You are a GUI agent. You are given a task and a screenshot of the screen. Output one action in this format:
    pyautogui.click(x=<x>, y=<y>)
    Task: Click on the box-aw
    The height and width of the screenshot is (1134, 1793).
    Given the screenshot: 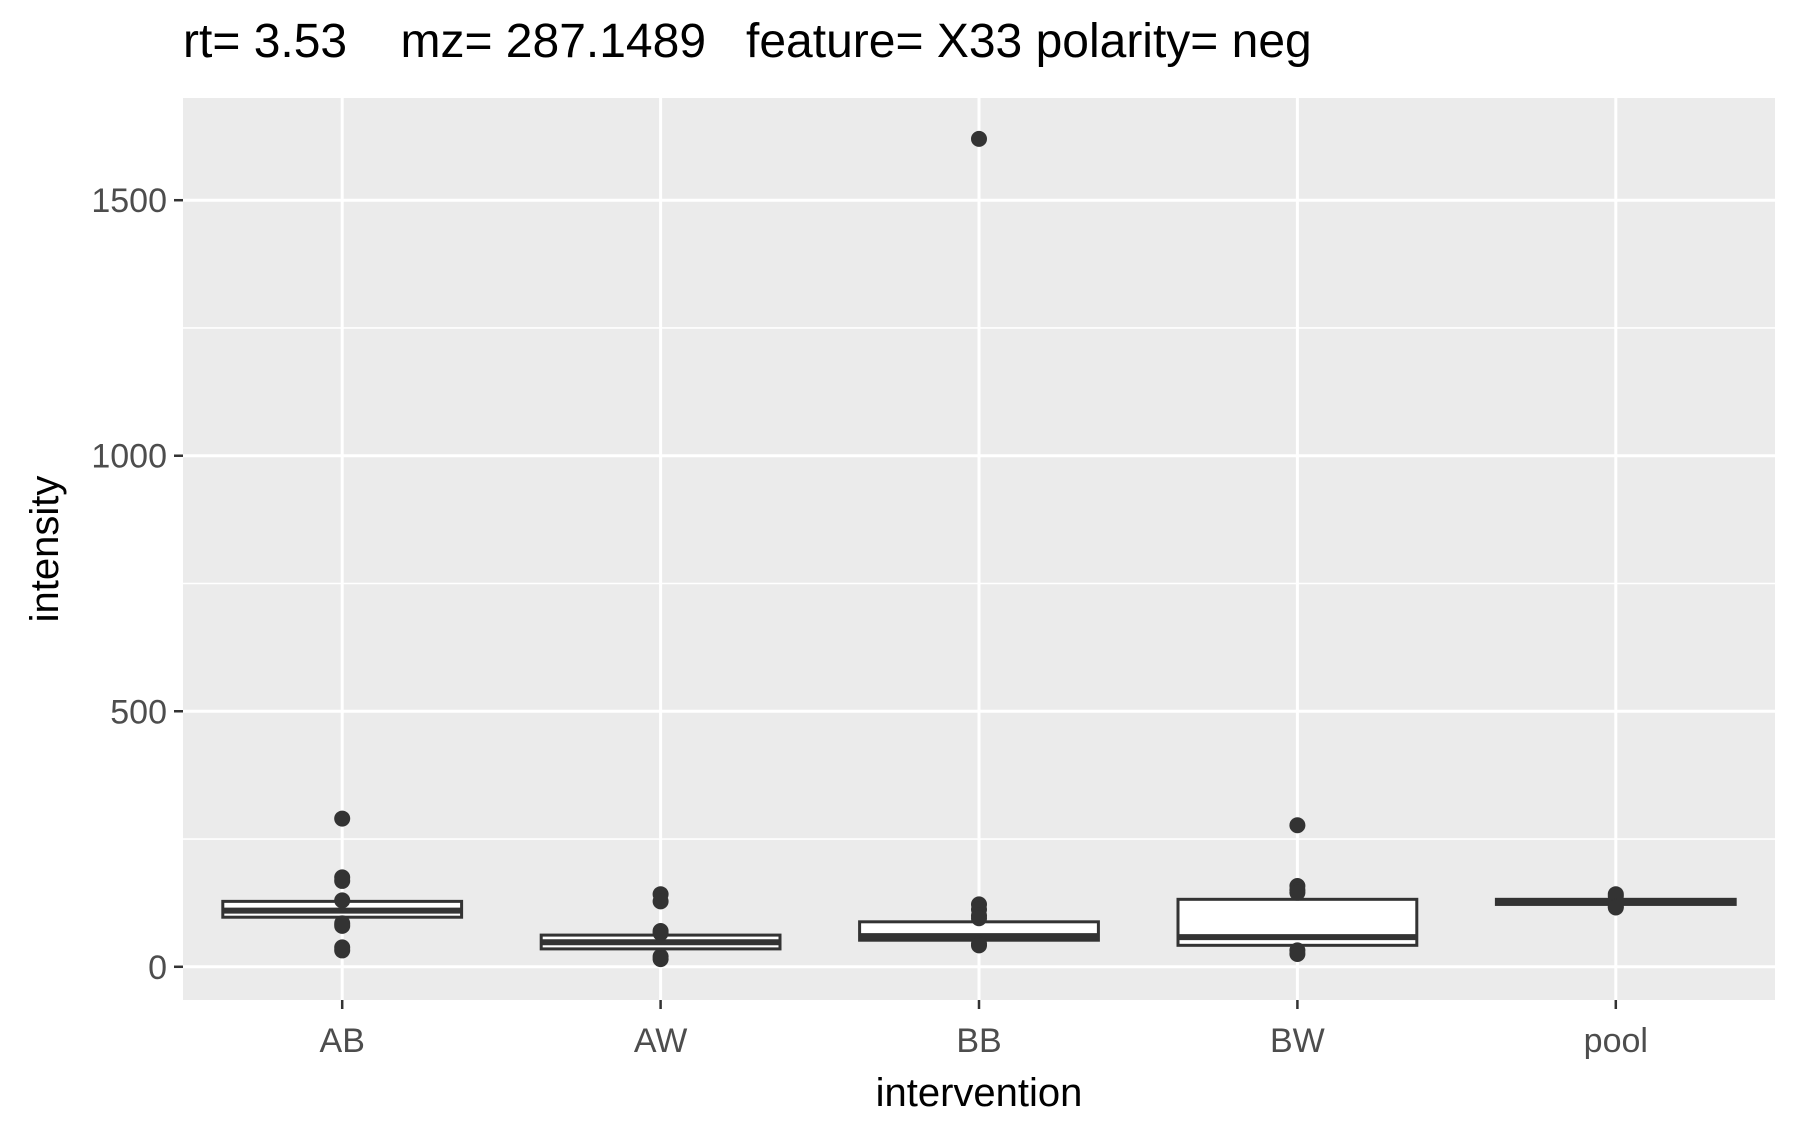 What is the action you would take?
    pyautogui.click(x=660, y=943)
    